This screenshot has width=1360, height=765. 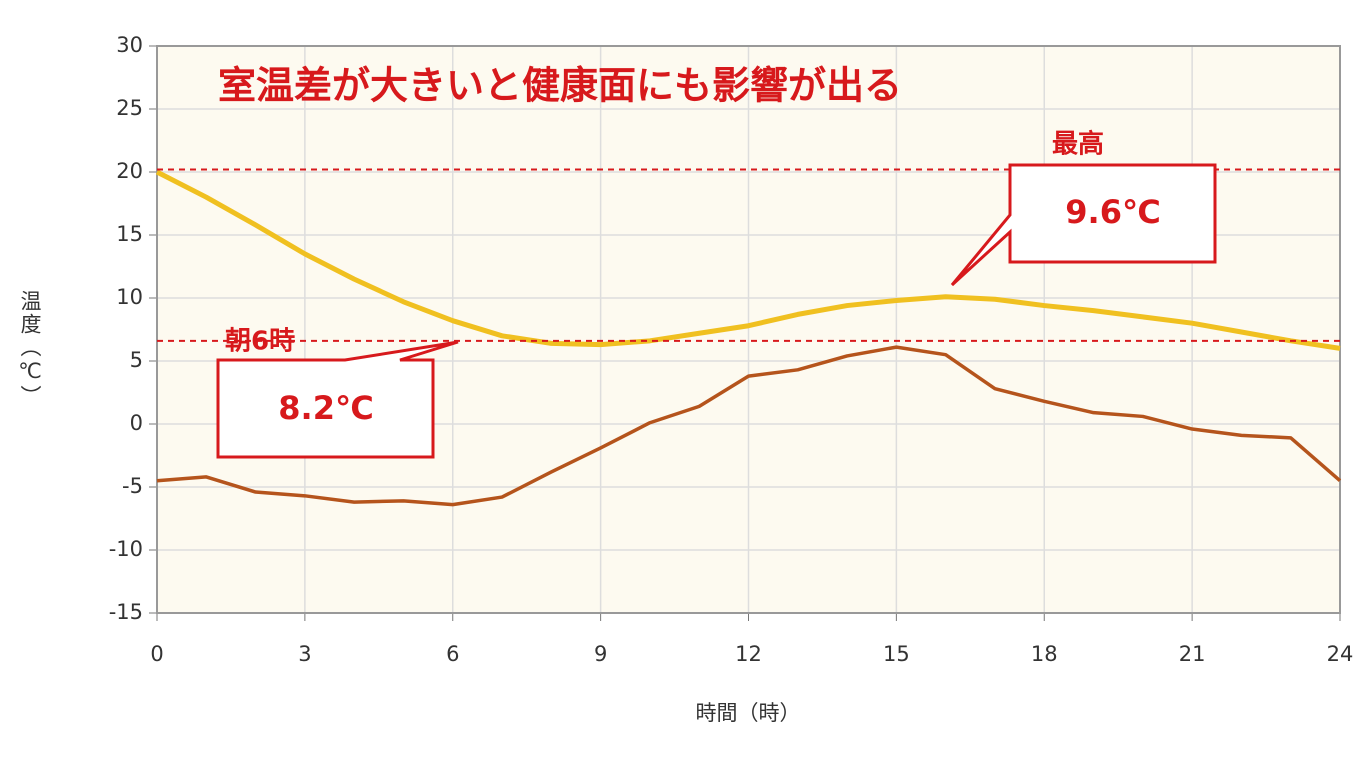 I want to click on x-tick-label: 21, so click(x=1192, y=654).